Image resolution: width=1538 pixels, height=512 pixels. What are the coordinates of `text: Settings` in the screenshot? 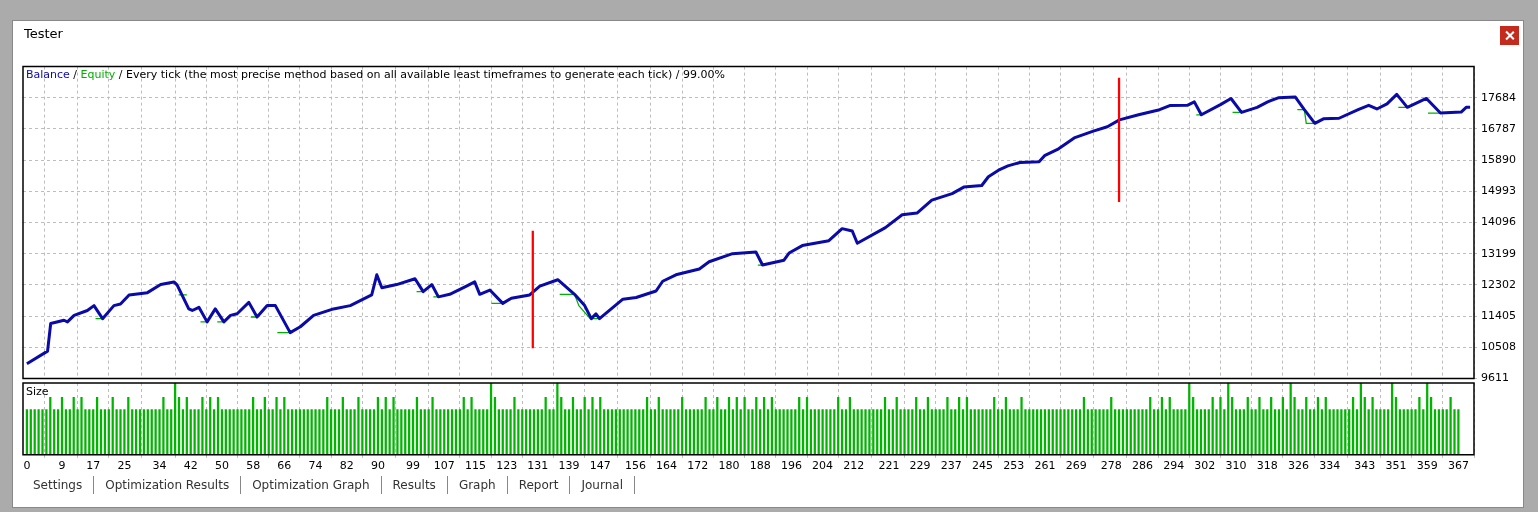 It's located at (58, 485).